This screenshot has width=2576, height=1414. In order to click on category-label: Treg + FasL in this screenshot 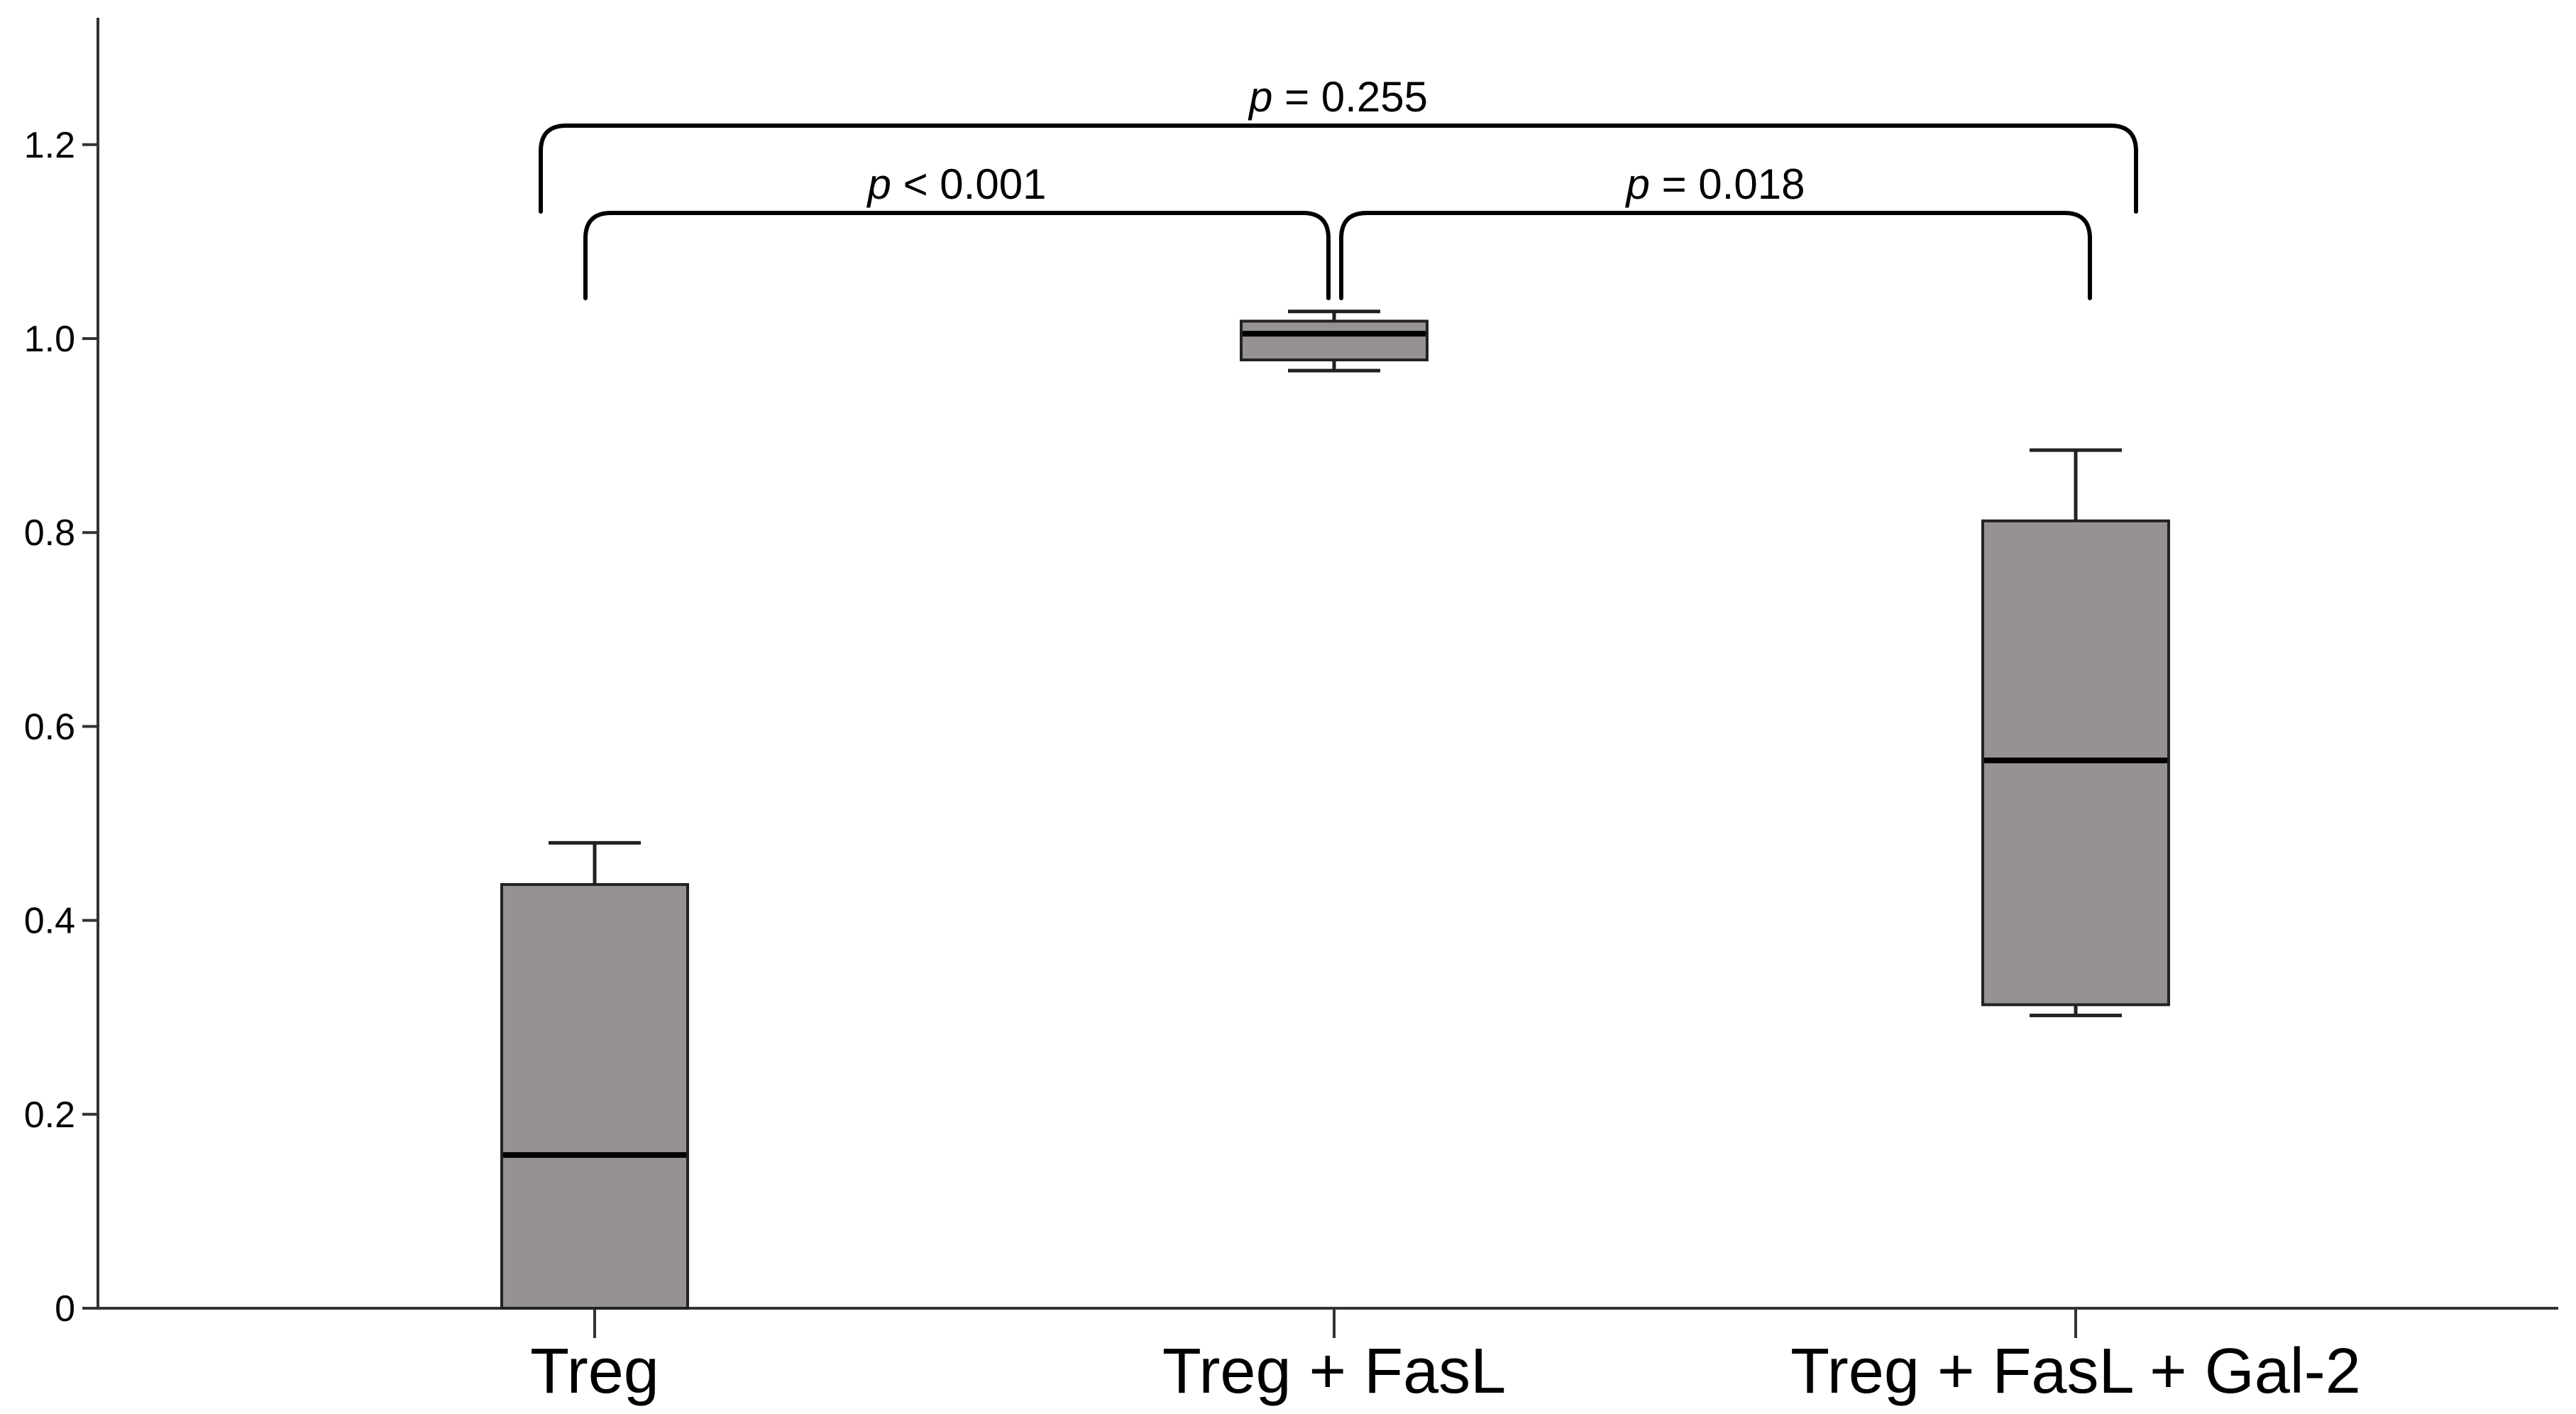, I will do `click(1334, 1371)`.